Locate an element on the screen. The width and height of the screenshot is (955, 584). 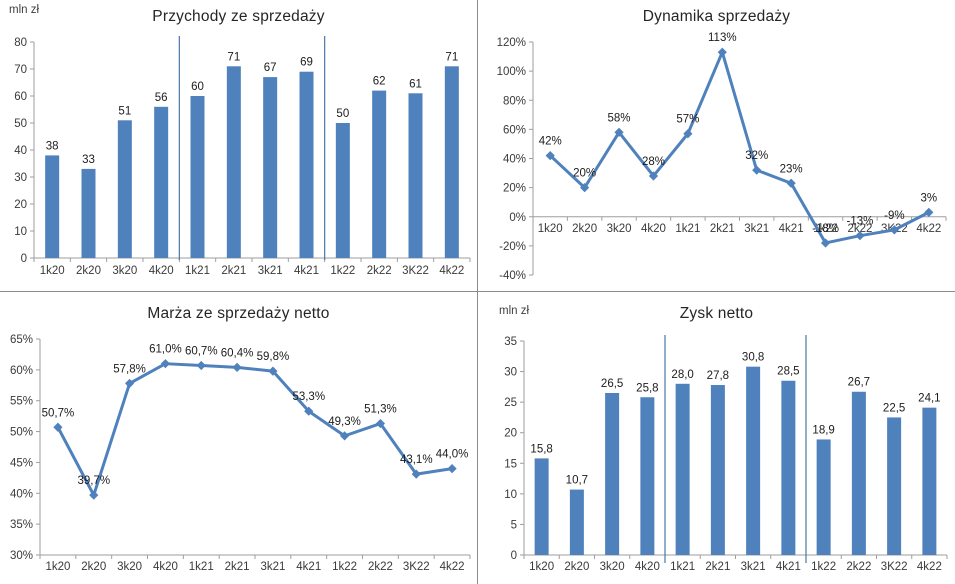
y-axis-tick-label: 70 is located at coordinates (20, 70).